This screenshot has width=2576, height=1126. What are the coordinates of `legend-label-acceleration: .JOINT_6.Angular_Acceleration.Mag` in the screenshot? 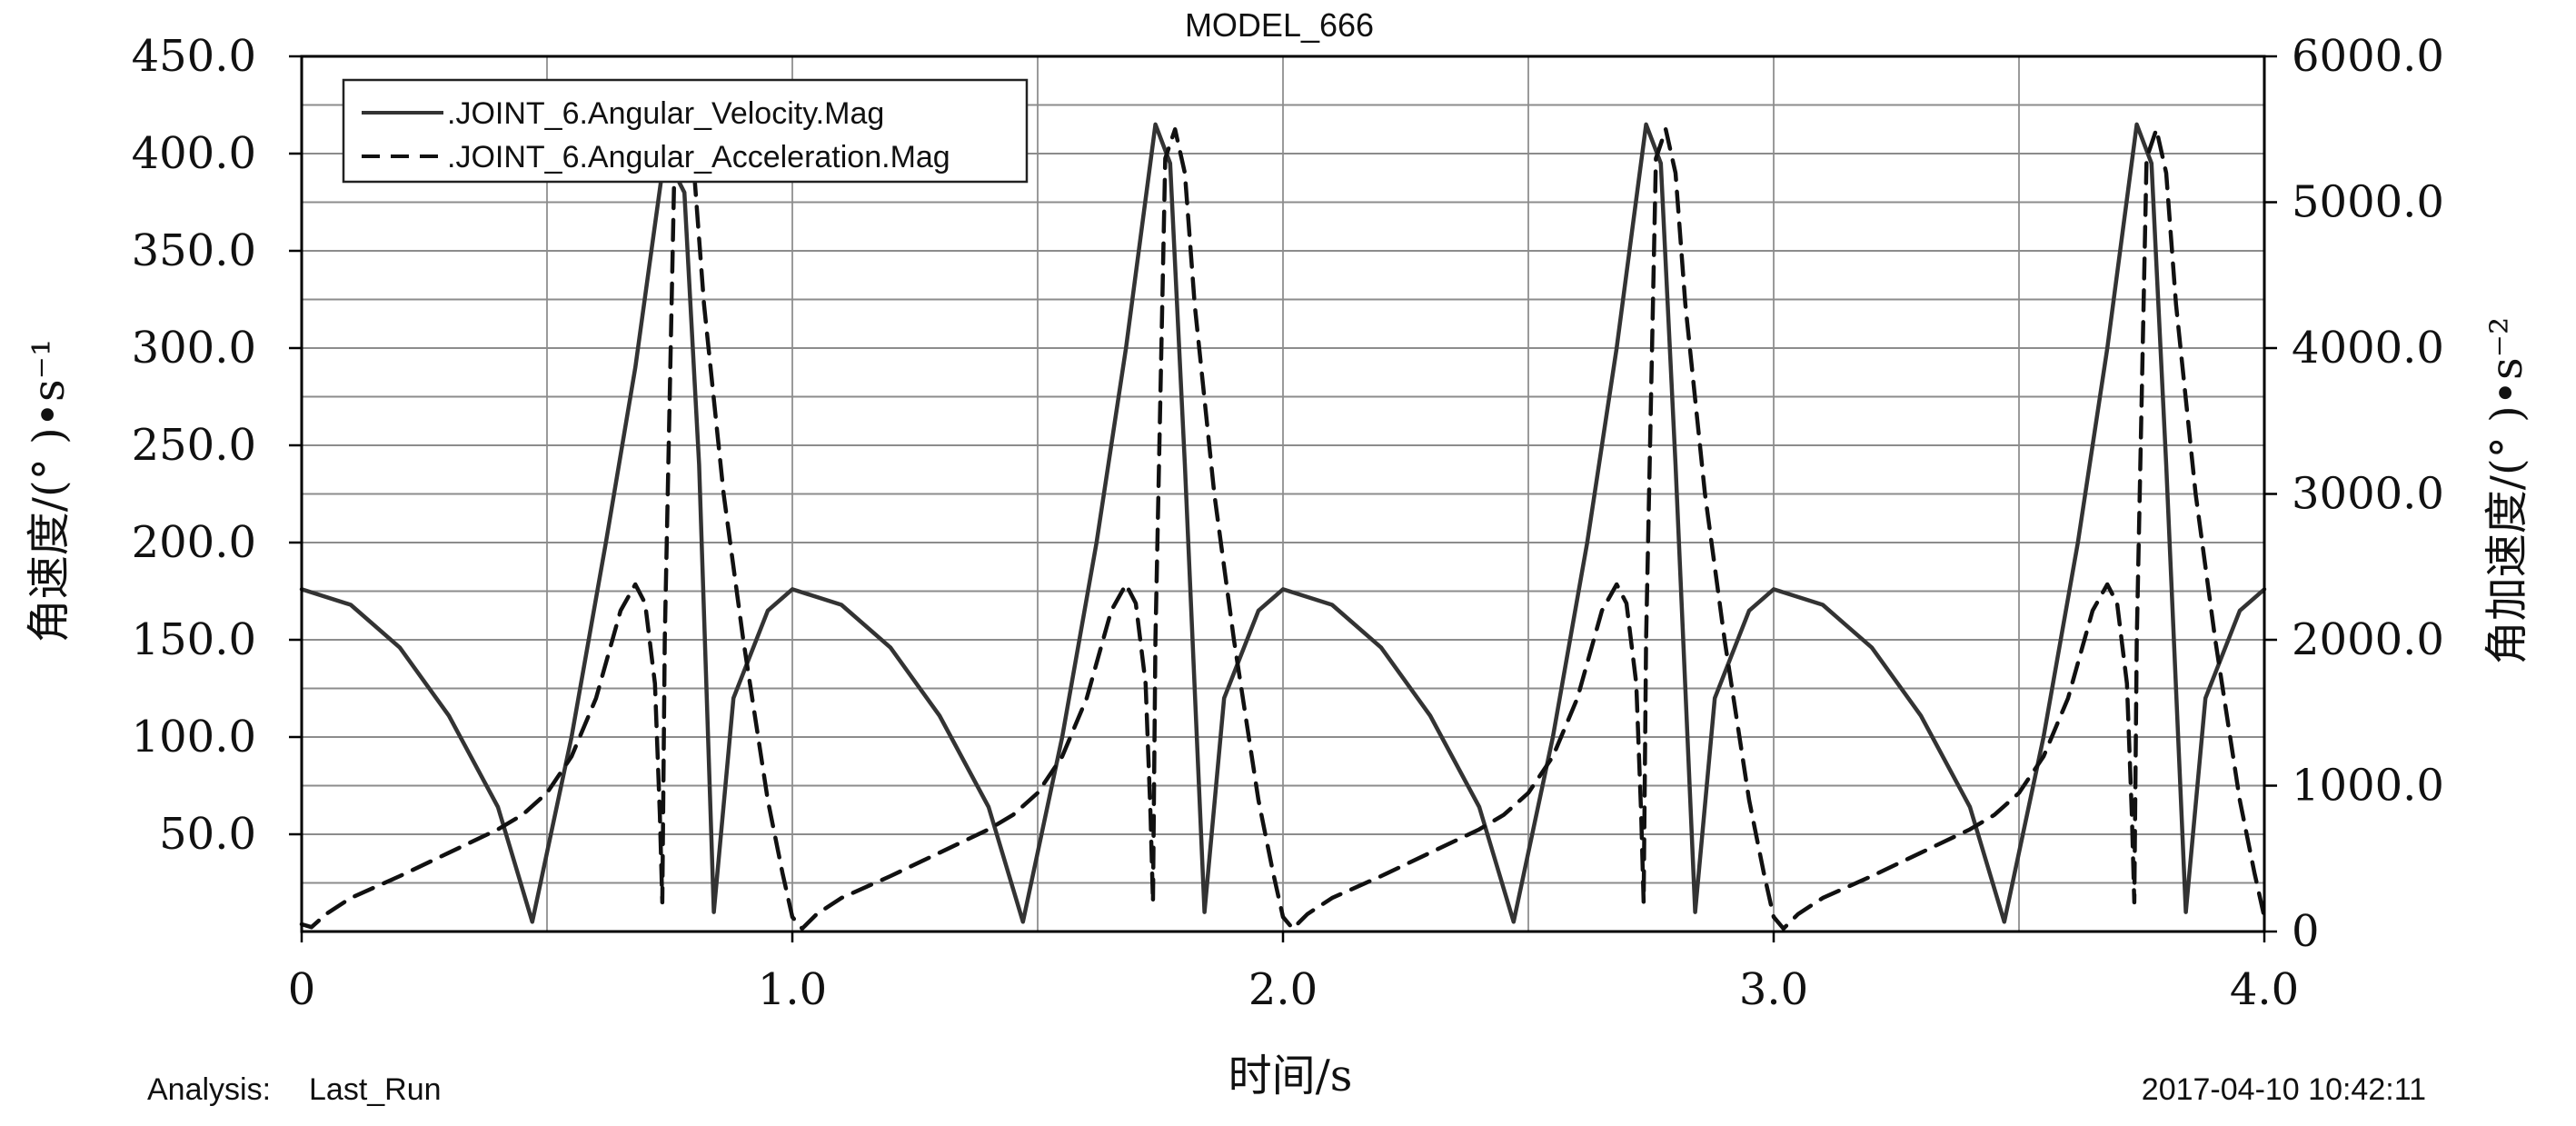 It's located at (698, 157).